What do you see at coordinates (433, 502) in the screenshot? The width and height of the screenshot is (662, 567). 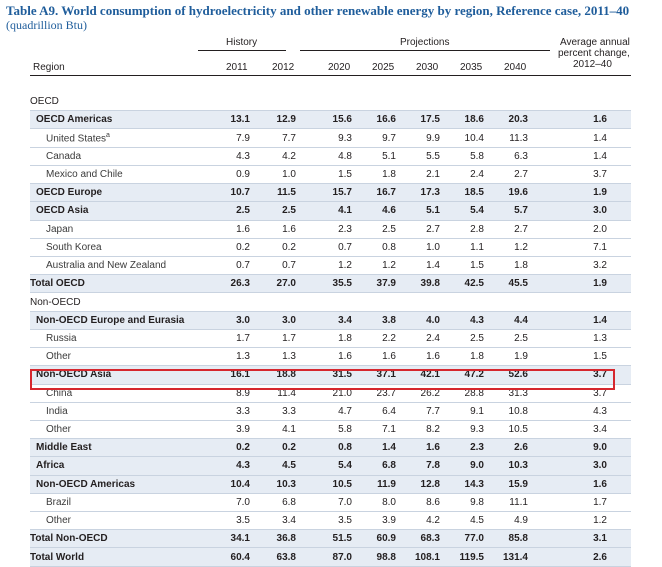 I see `value-cell: 8.6` at bounding box center [433, 502].